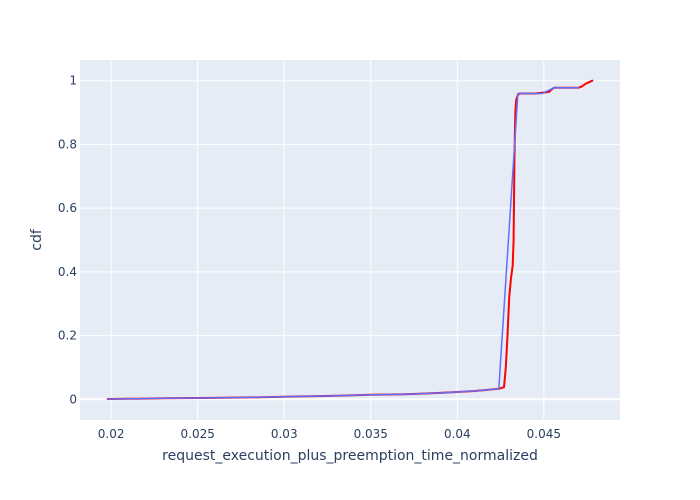 This screenshot has width=700, height=500. What do you see at coordinates (73, 81) in the screenshot?
I see `y-tick-label: 1` at bounding box center [73, 81].